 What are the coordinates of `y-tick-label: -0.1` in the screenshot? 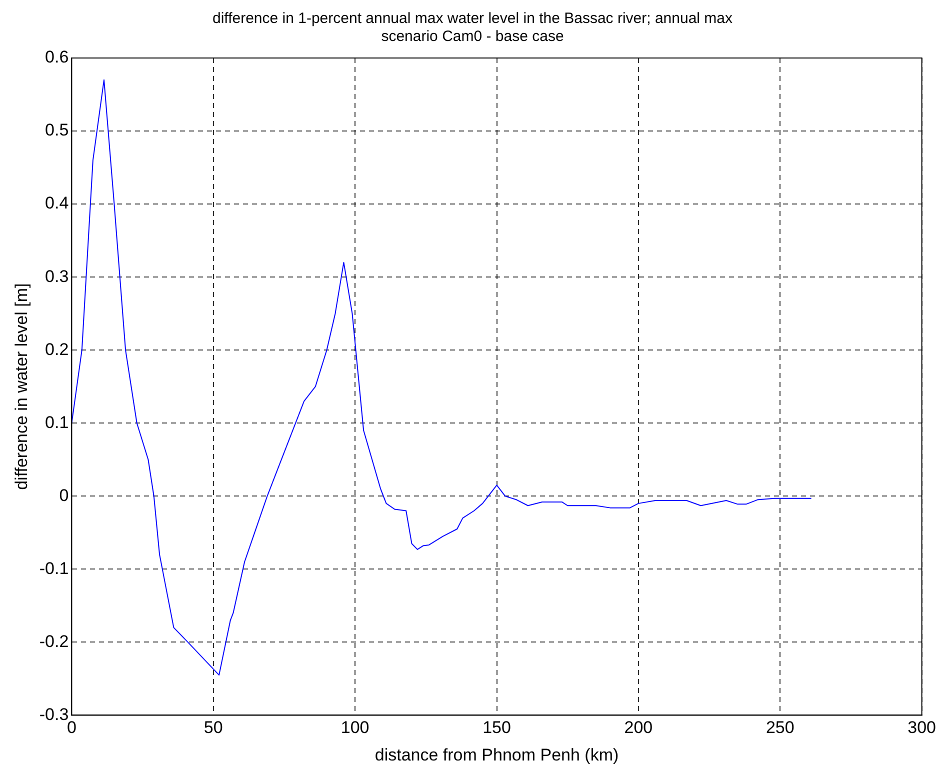 It's located at (54, 568).